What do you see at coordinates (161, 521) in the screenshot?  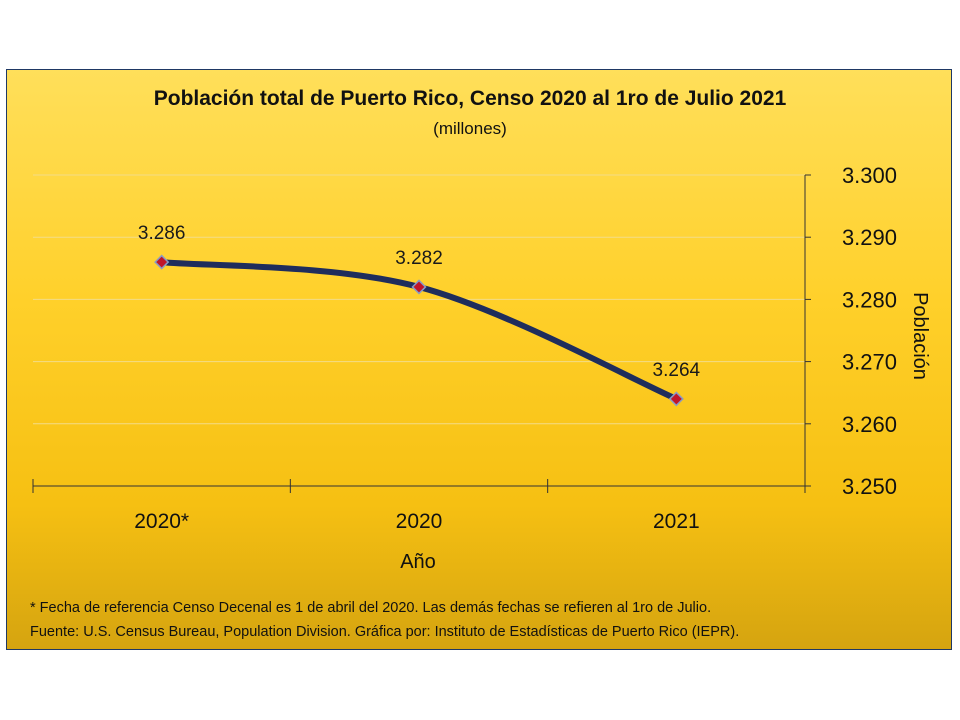 I see `x-tick-label: 2020*` at bounding box center [161, 521].